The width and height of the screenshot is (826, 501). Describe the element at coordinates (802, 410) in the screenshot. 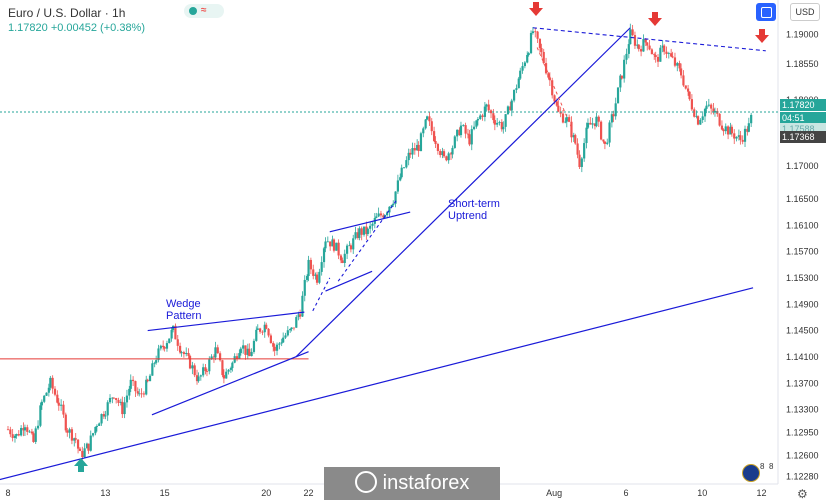

I see `y-tick-label: 1.13300` at that location.